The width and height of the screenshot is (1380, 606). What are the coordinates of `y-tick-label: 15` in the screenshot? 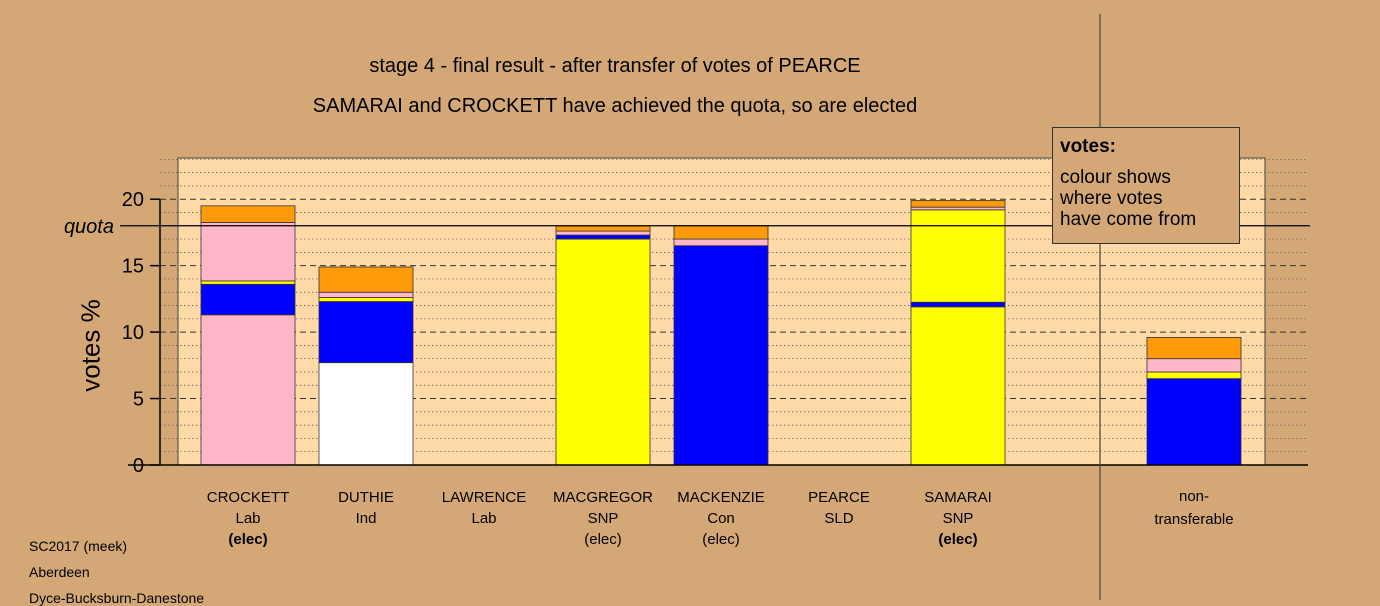 It's located at (133, 267).